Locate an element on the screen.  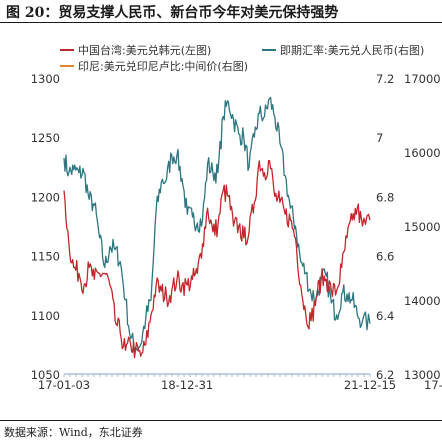
x-tick-label: 18-12-31 is located at coordinates (187, 385).